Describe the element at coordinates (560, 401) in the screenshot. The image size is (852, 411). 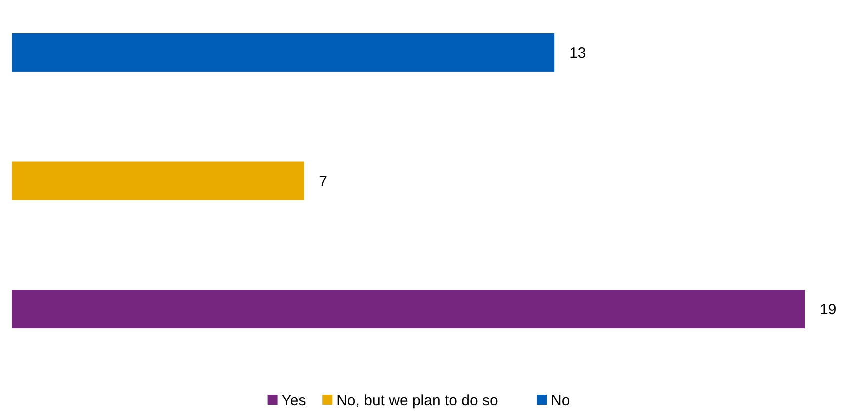
I see `legend-label: No` at that location.